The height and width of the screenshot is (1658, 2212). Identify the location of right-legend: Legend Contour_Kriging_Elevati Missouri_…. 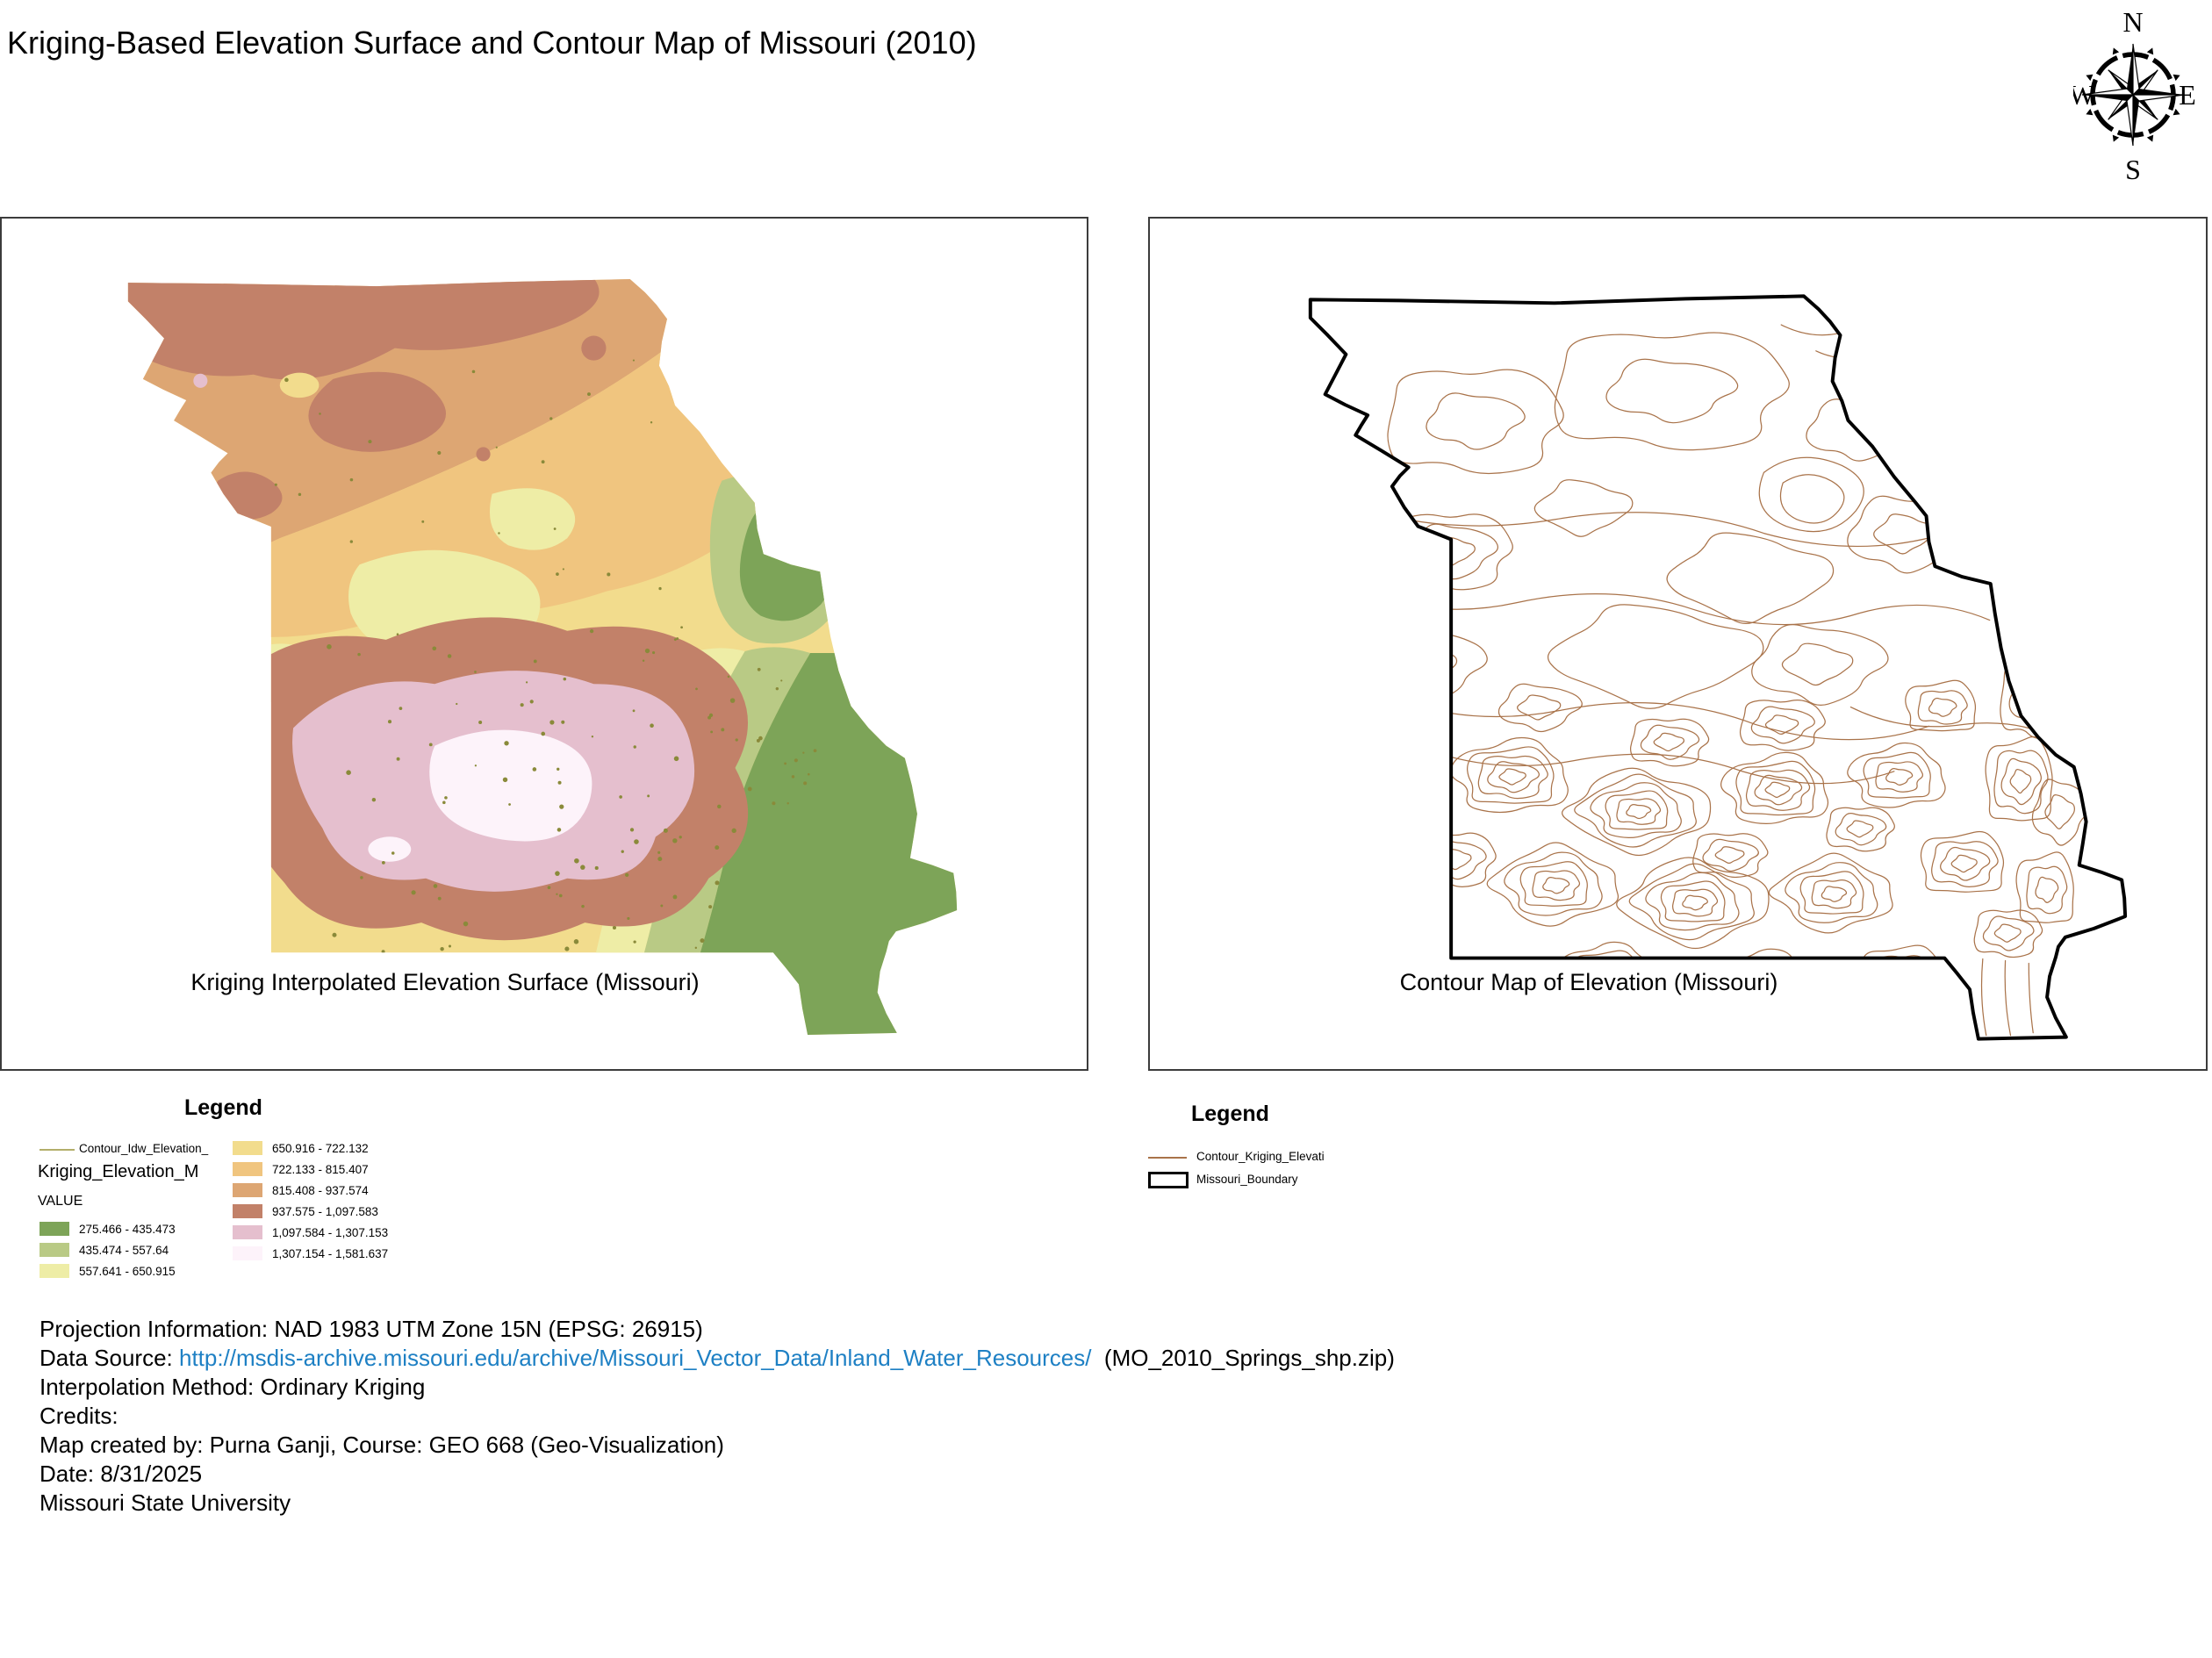
(1290, 1154).